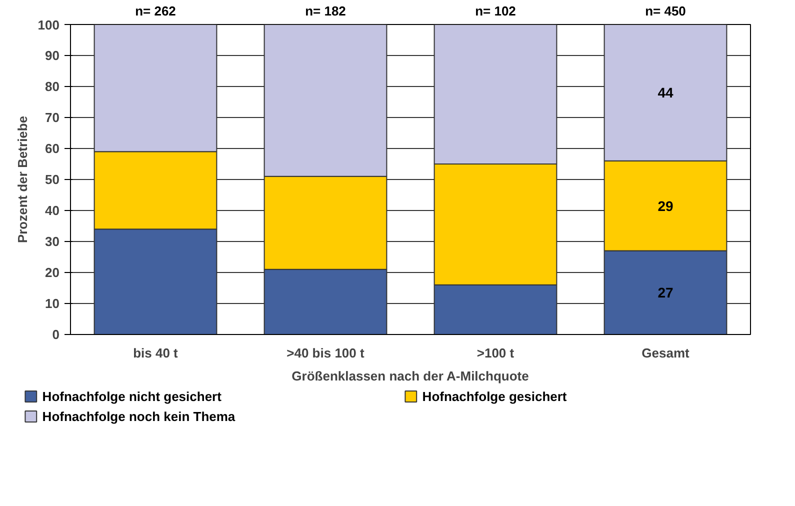 The width and height of the screenshot is (795, 506). What do you see at coordinates (666, 353) in the screenshot?
I see `x-tick-label: Gesamt` at bounding box center [666, 353].